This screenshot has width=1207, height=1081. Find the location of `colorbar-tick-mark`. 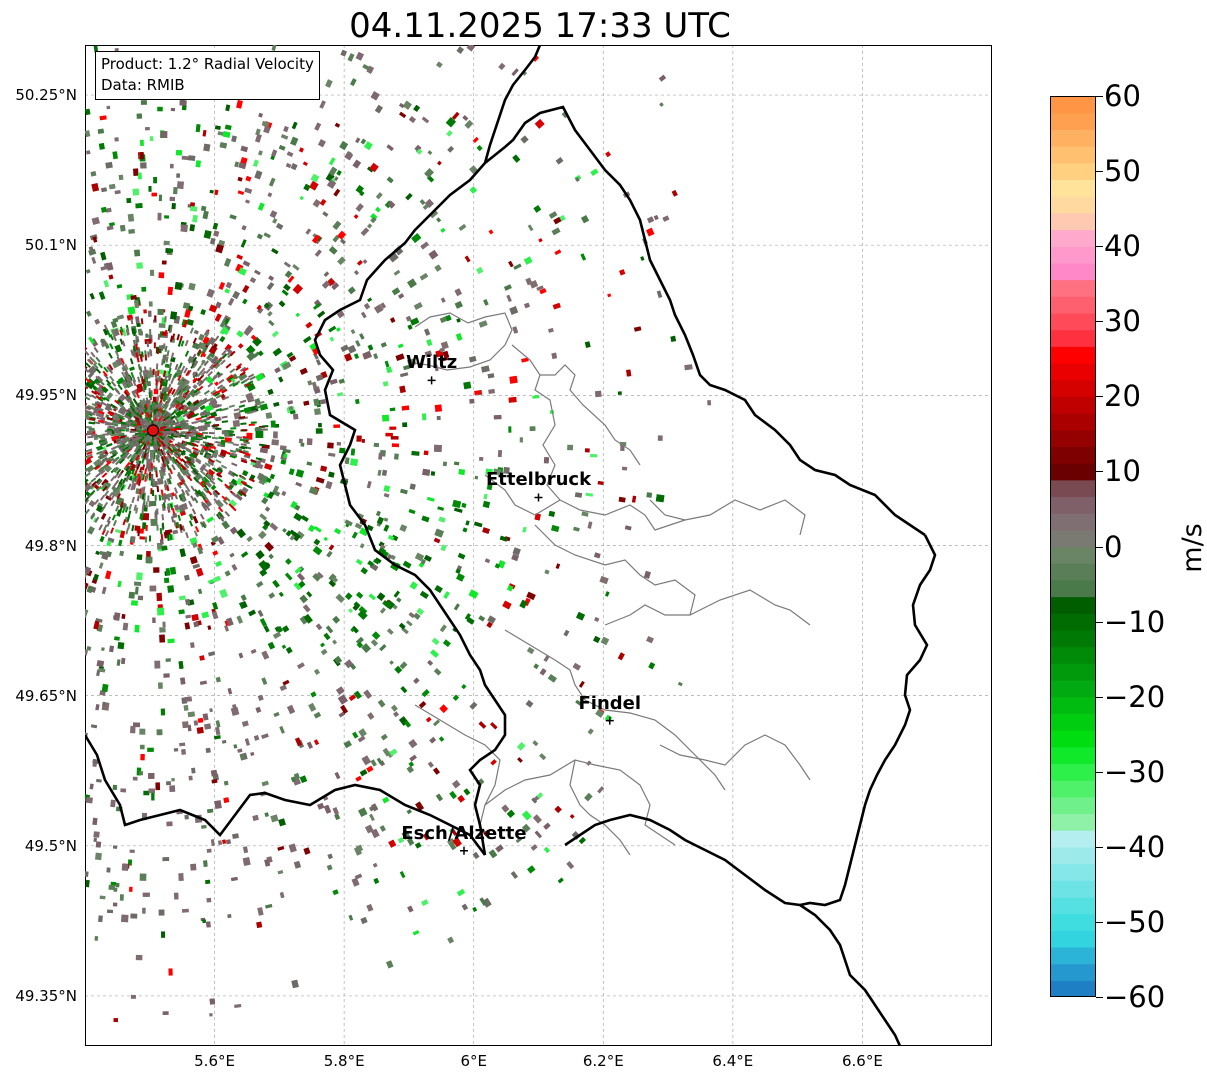

colorbar-tick-mark is located at coordinates (1099, 922).